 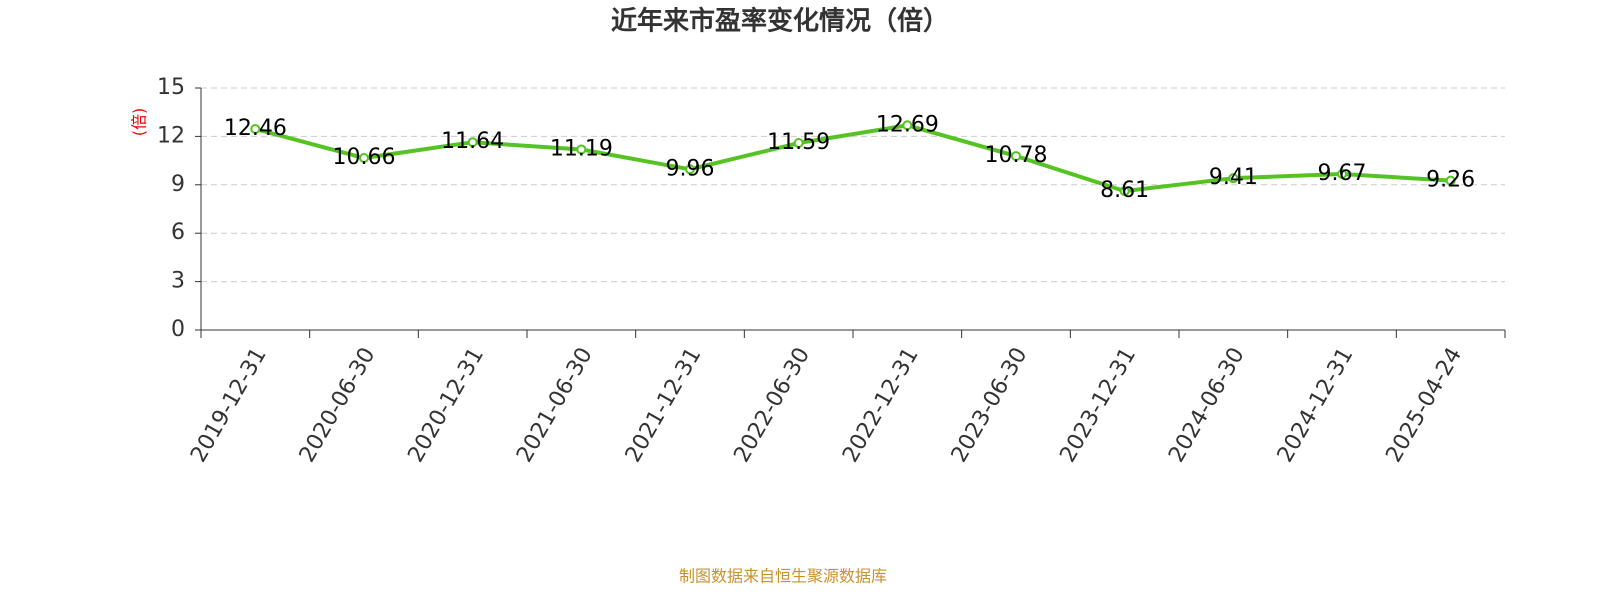 I want to click on data-label: 10.78, so click(x=1016, y=155).